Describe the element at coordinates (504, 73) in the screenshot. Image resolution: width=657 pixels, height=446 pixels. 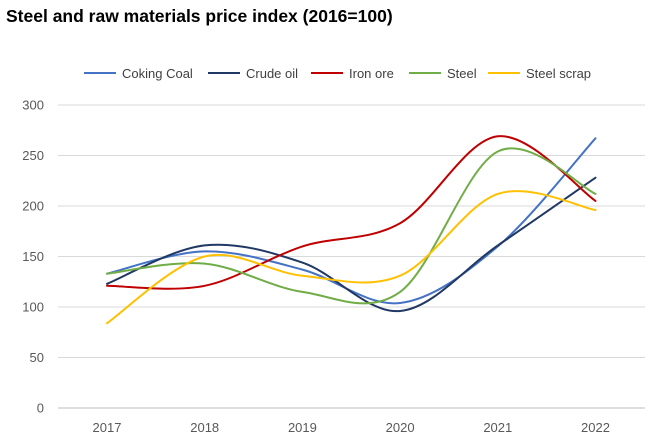
I see `legend-swatch-steel-scrap` at that location.